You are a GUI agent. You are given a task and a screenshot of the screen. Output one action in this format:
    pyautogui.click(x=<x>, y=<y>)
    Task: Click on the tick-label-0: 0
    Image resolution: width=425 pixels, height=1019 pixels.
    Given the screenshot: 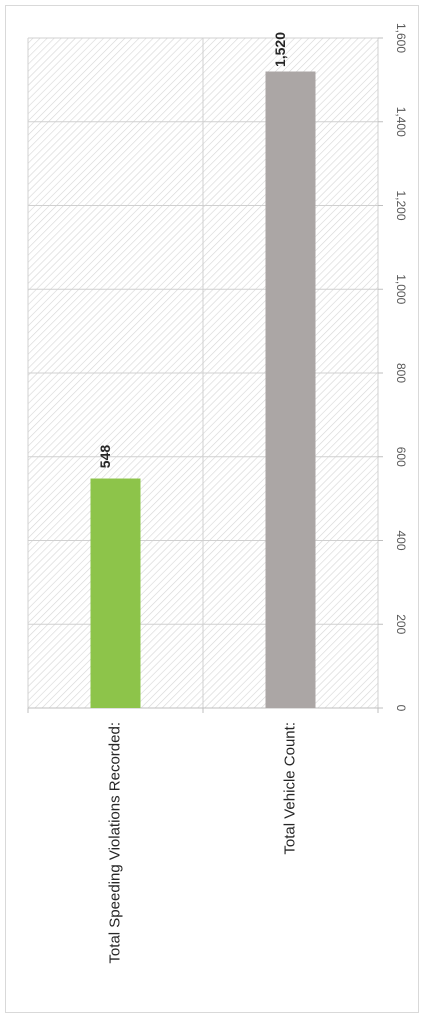 What is the action you would take?
    pyautogui.click(x=401, y=708)
    